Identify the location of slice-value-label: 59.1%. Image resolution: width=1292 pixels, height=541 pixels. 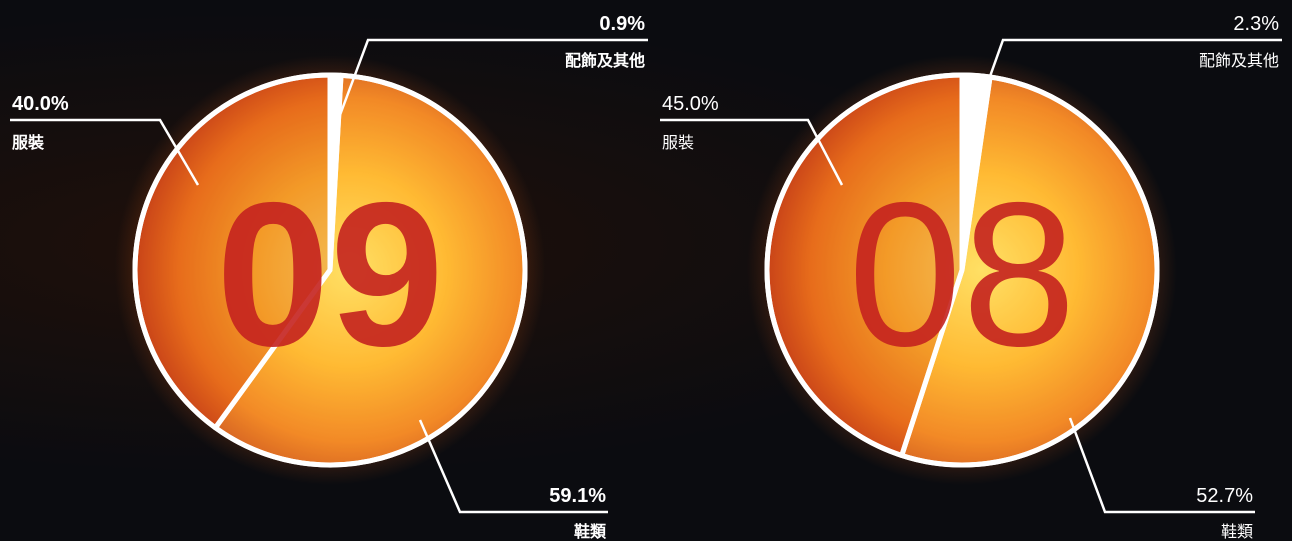
(577, 496).